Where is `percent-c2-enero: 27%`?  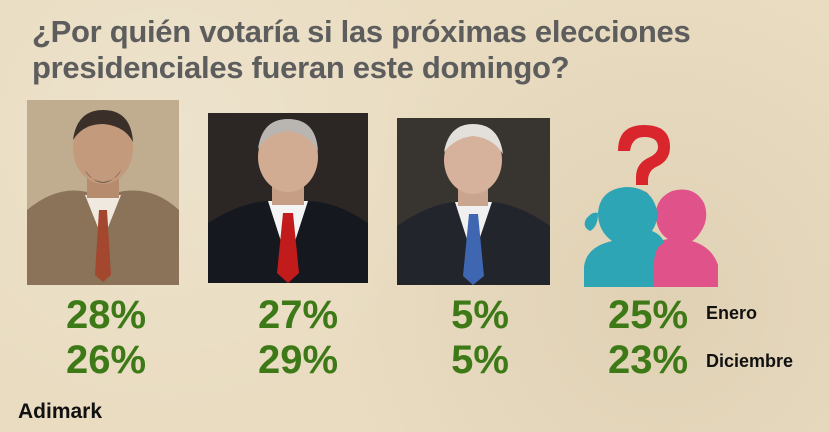
percent-c2-enero: 27% is located at coordinates (298, 315).